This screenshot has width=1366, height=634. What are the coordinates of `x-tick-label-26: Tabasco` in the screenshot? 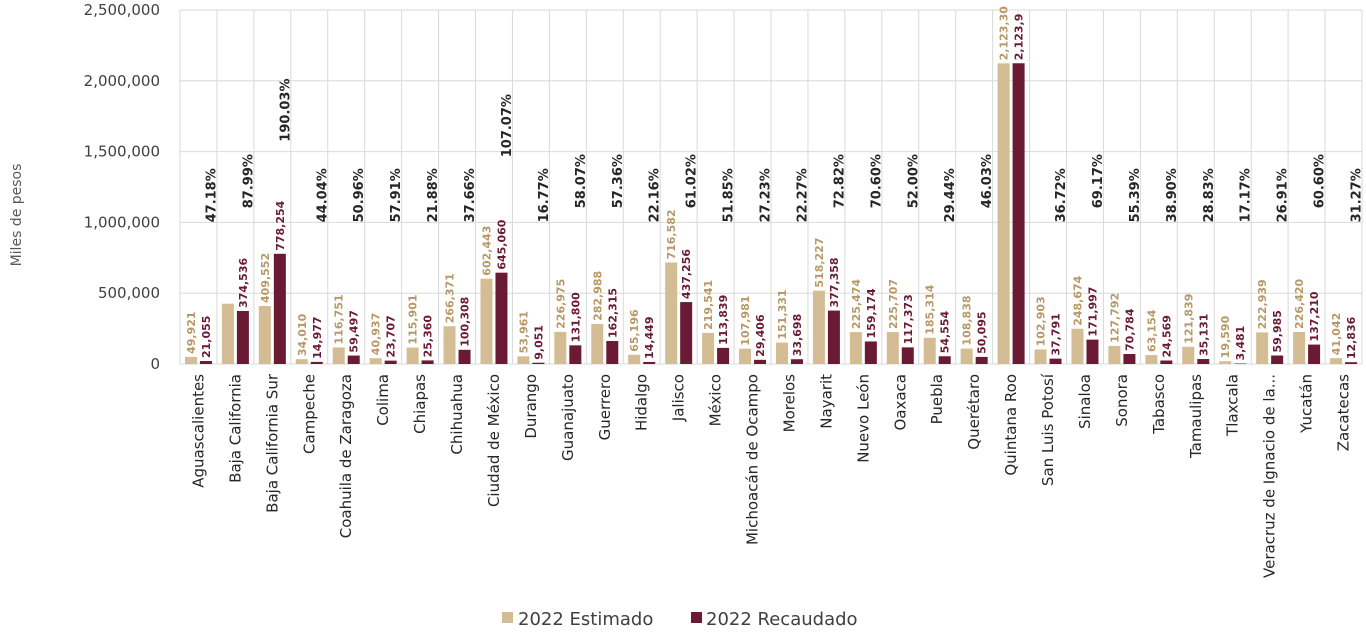 It's located at (1159, 404).